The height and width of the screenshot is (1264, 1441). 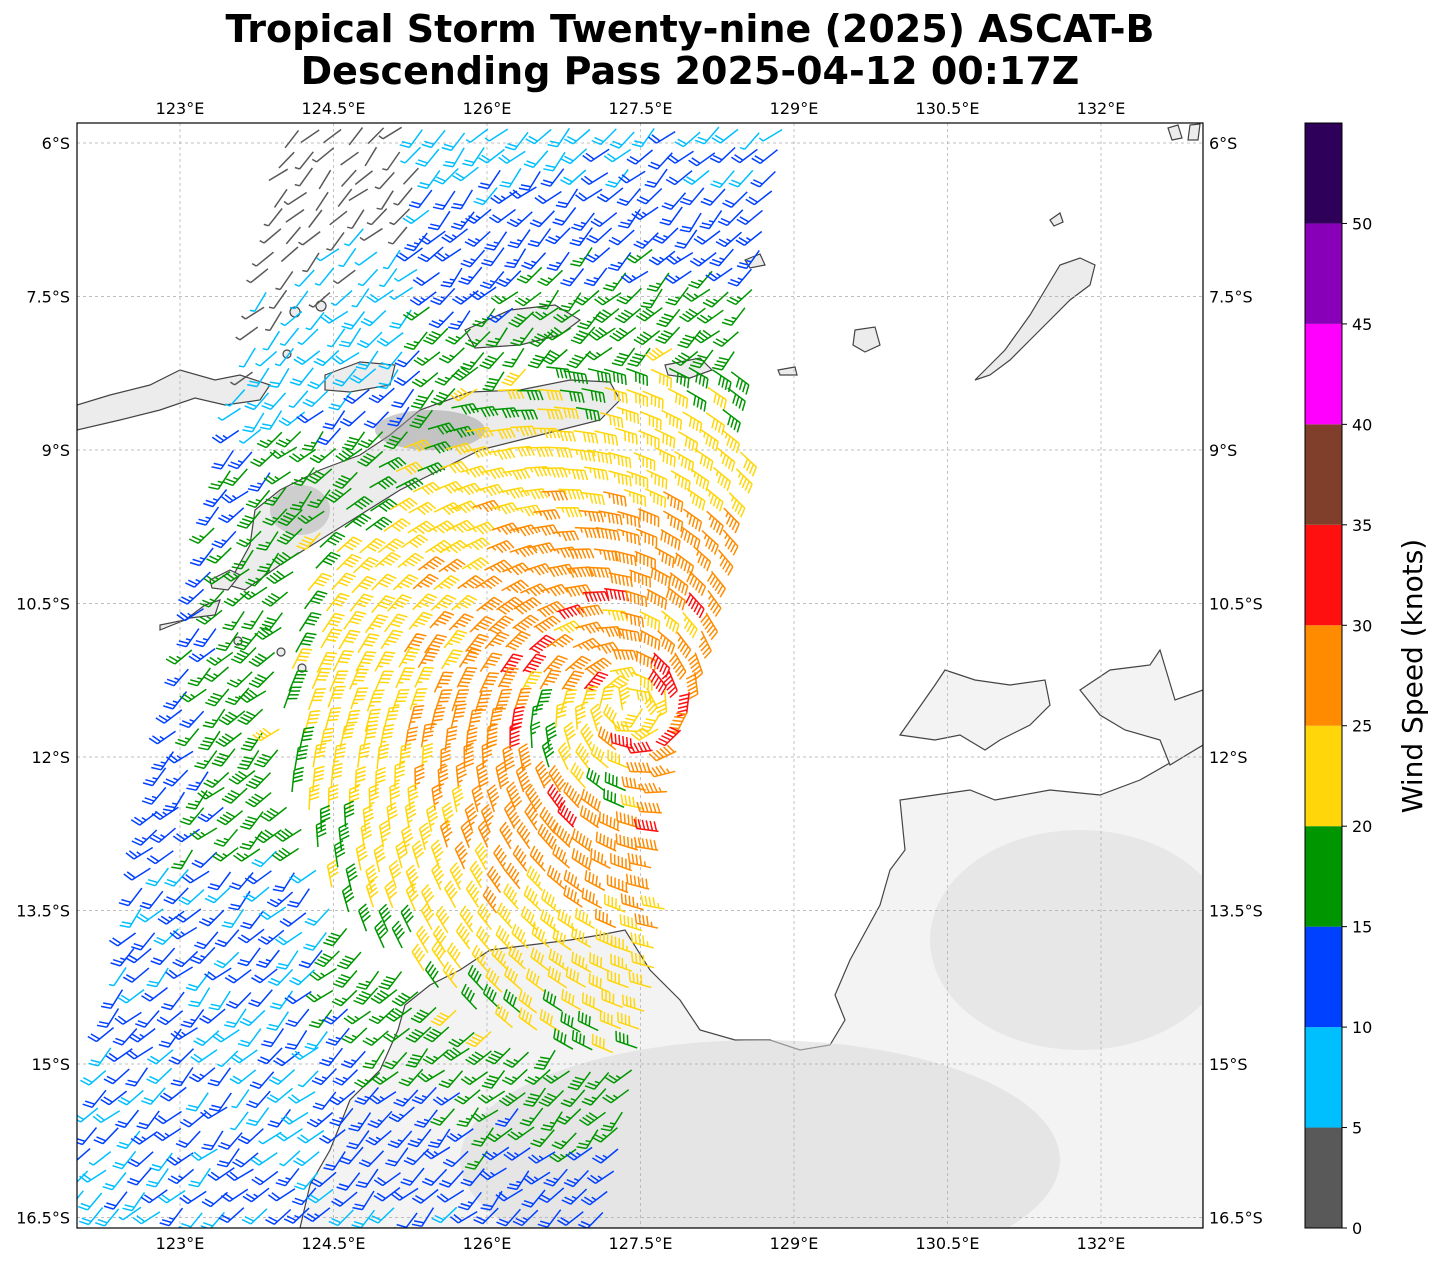 I want to click on small-island, so click(x=302, y=668).